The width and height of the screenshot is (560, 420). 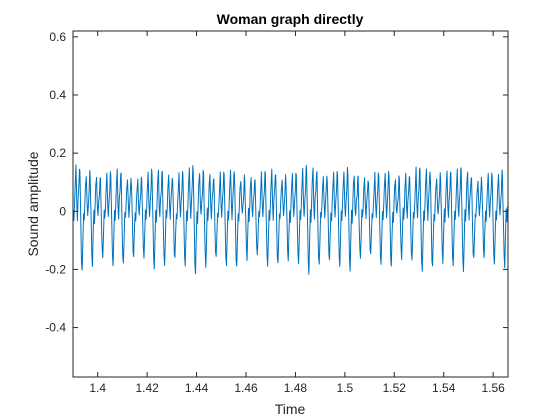 I want to click on chart-title: Woman graph directly, so click(x=290, y=19).